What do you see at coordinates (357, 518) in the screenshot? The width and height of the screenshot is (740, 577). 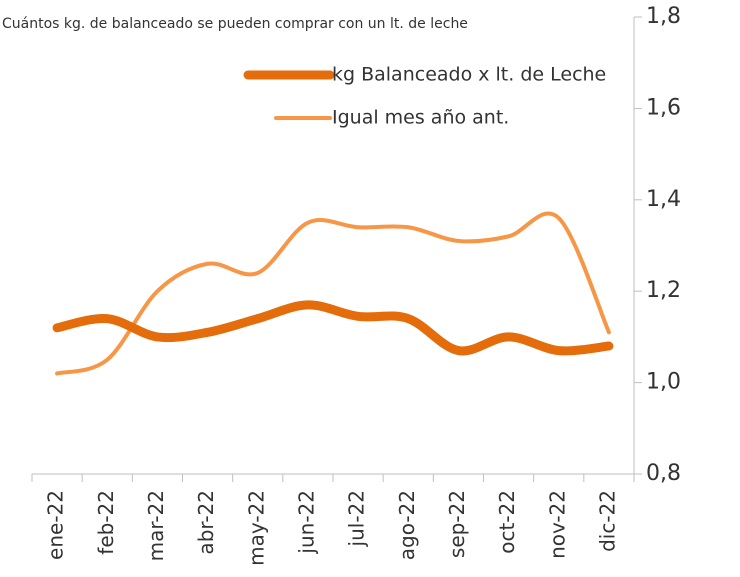 I see `x-tick-label: jul-22` at bounding box center [357, 518].